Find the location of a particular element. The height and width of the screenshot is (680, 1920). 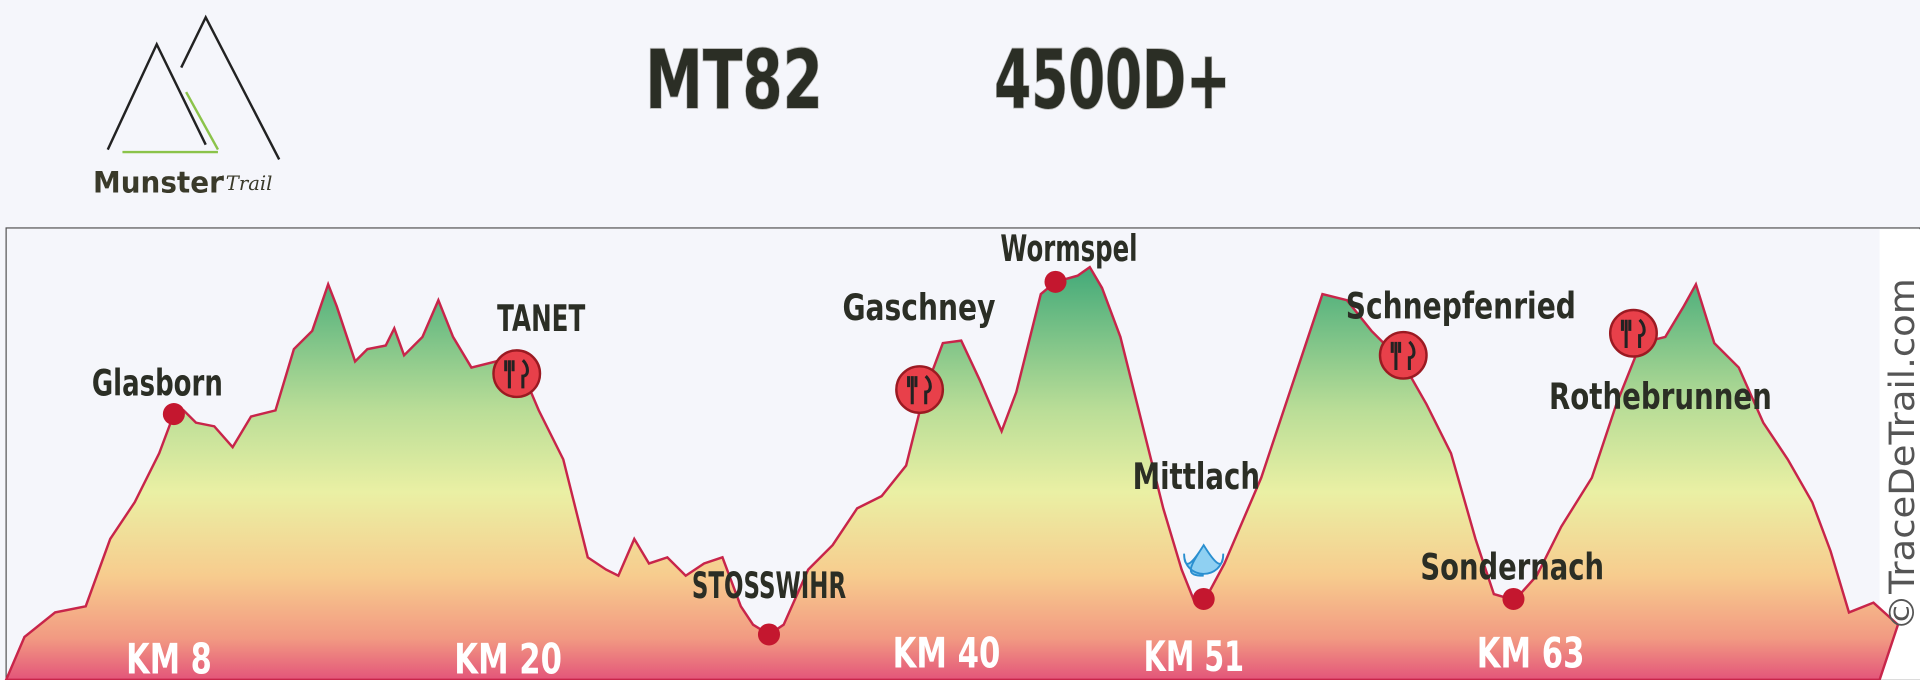

logo: Munster 'Trail is located at coordinates (187, 106).